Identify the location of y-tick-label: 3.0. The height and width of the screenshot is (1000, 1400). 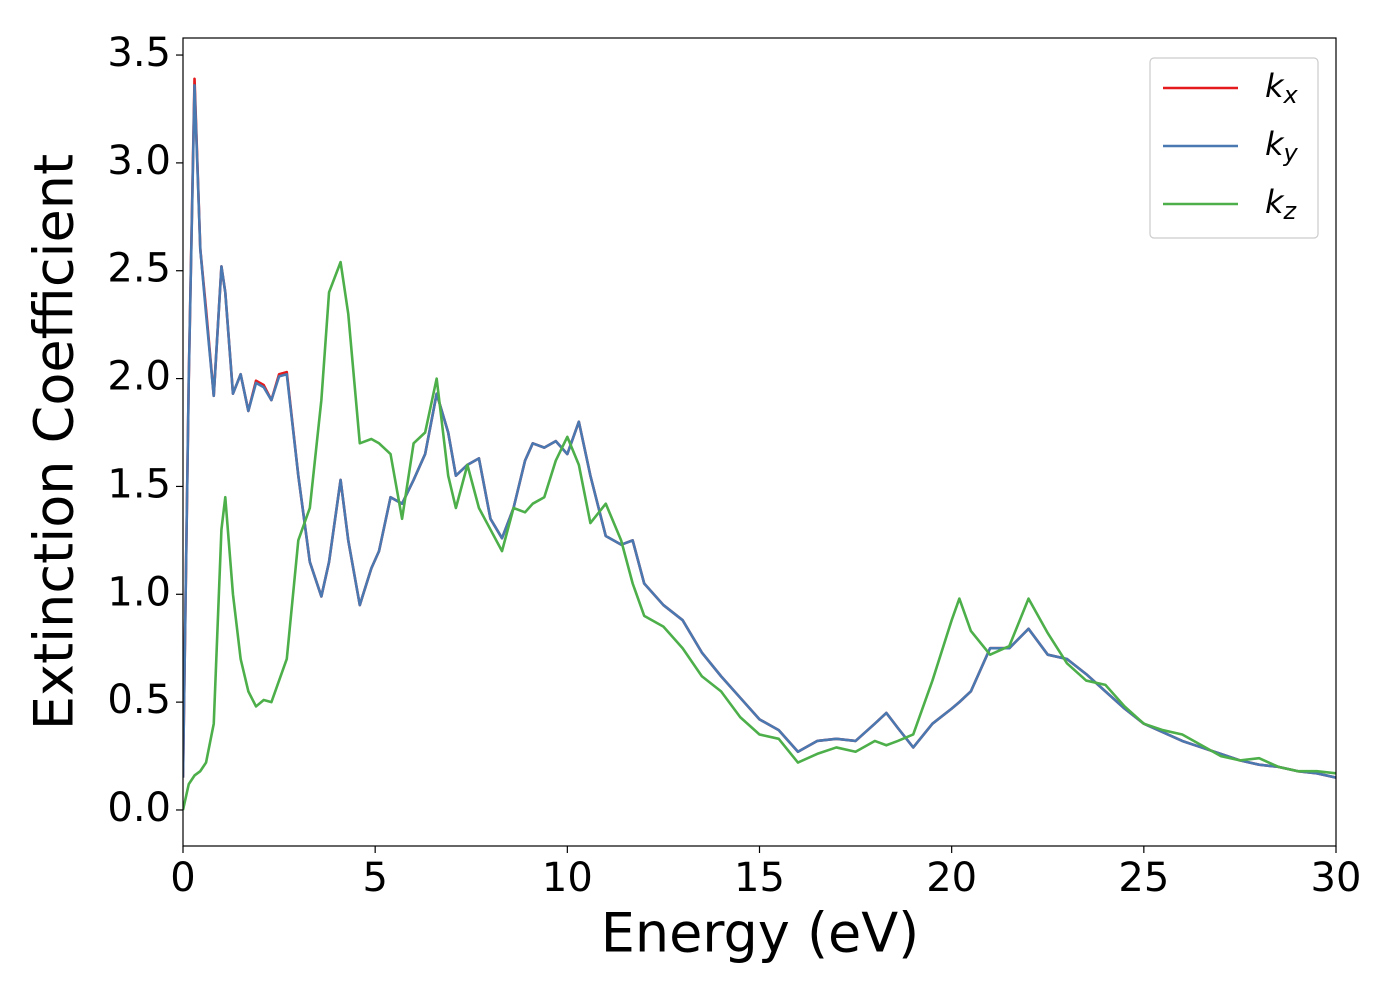
(139, 161).